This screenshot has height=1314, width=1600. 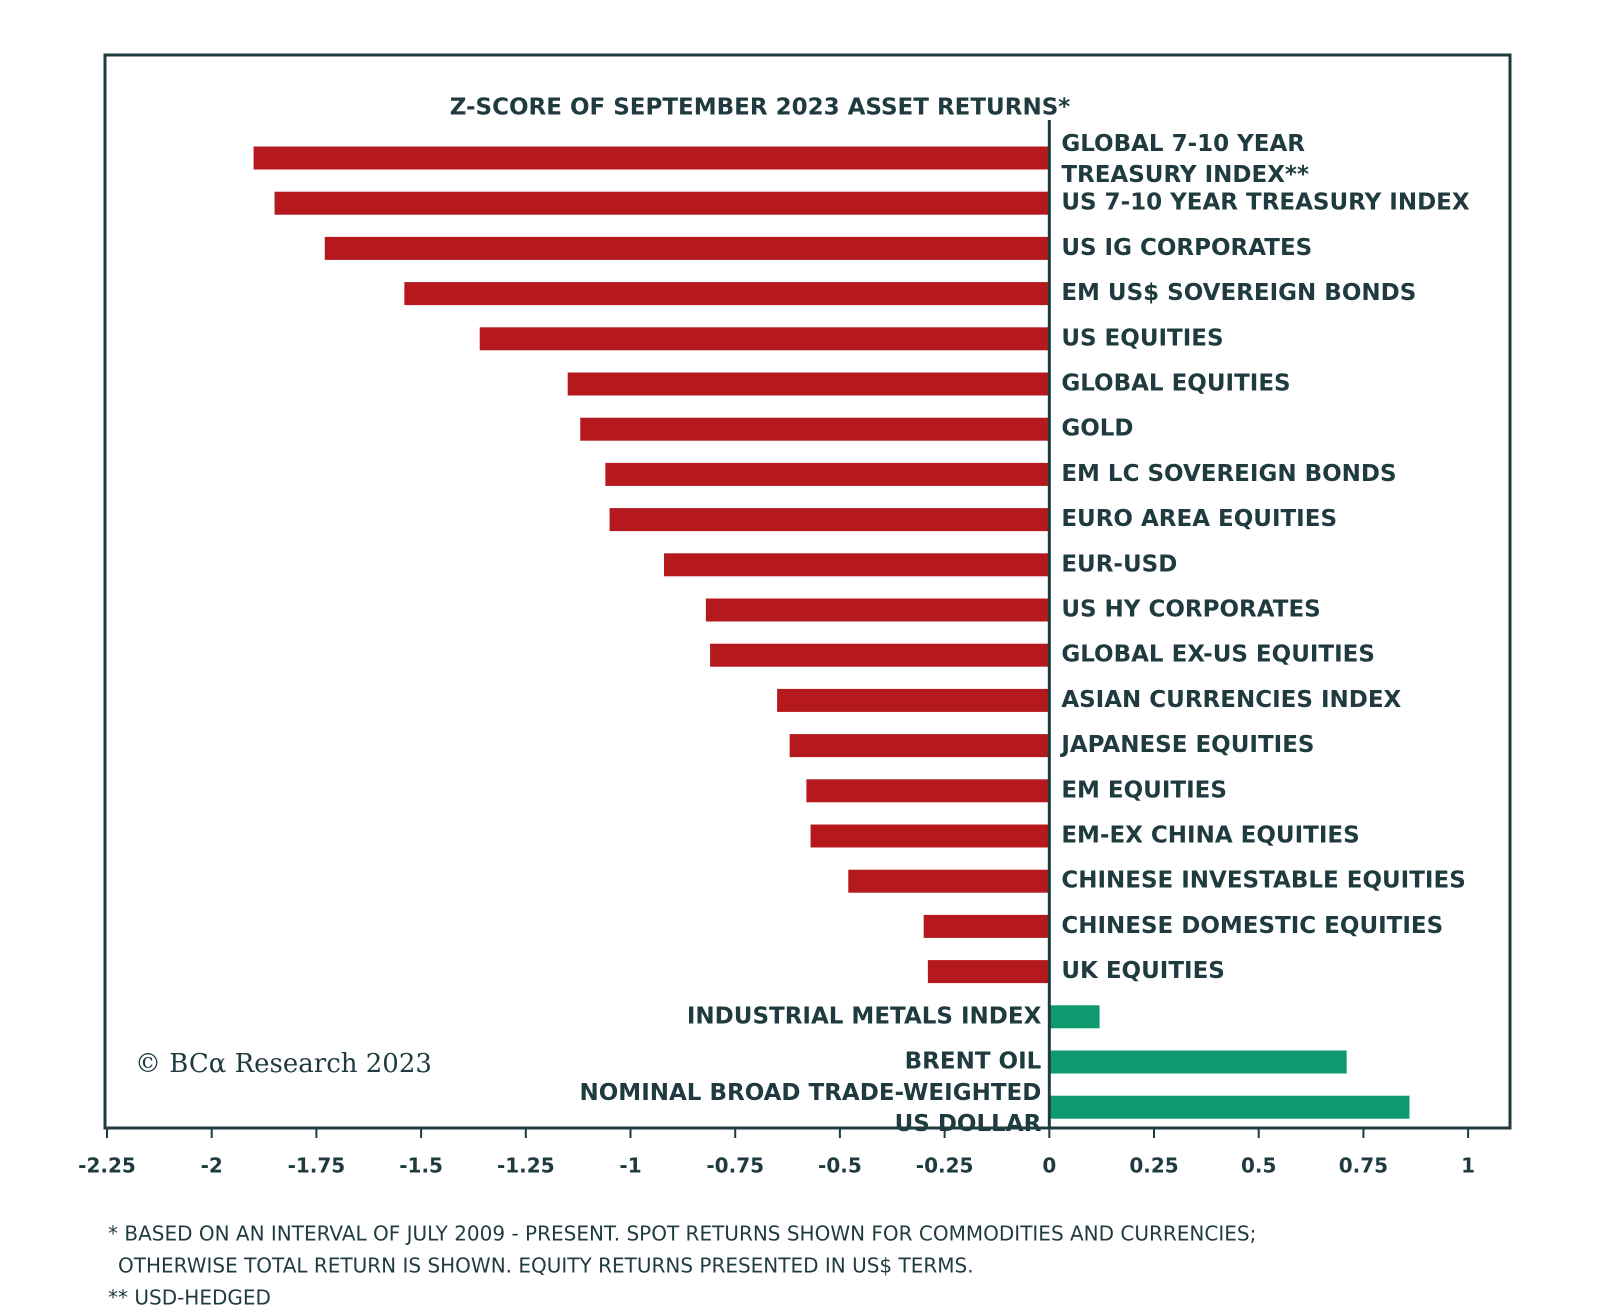 What do you see at coordinates (283, 1064) in the screenshot?
I see `source: © BCα Research 2023` at bounding box center [283, 1064].